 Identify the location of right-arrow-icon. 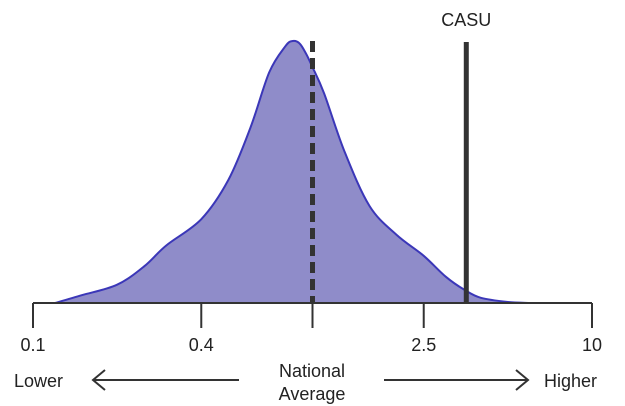
(457, 380).